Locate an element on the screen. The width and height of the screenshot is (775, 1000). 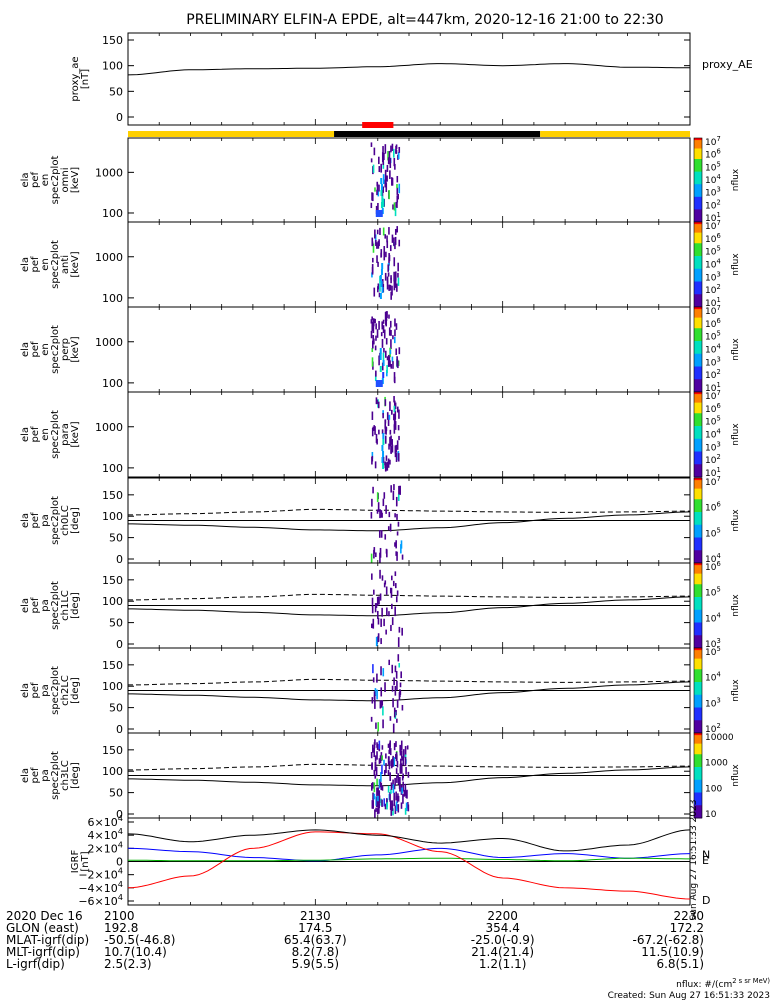
y-axis-label: perp is located at coordinates (65, 349).